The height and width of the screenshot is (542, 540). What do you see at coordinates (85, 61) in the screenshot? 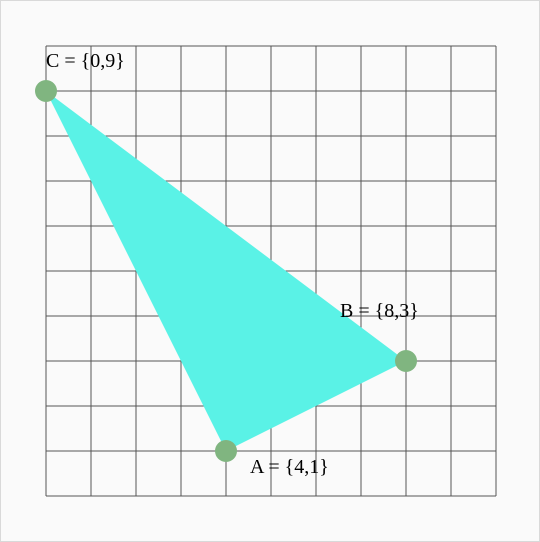
I see `vertex-label-c: C = {0,9}` at bounding box center [85, 61].